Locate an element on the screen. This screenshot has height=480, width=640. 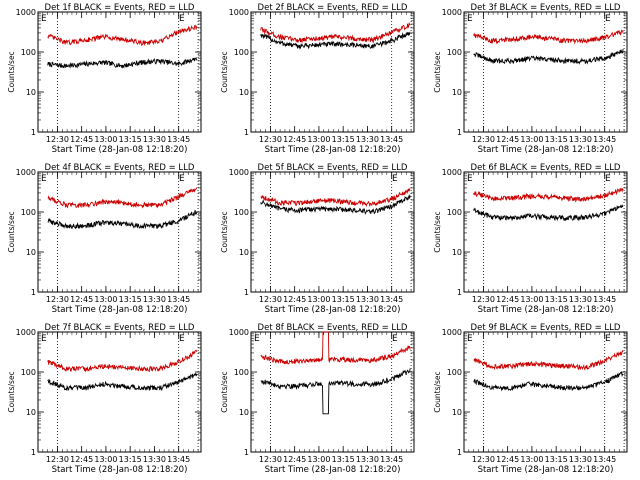
chart-title: Det 7f BLACK = Events, RED = LLD is located at coordinates (120, 328).